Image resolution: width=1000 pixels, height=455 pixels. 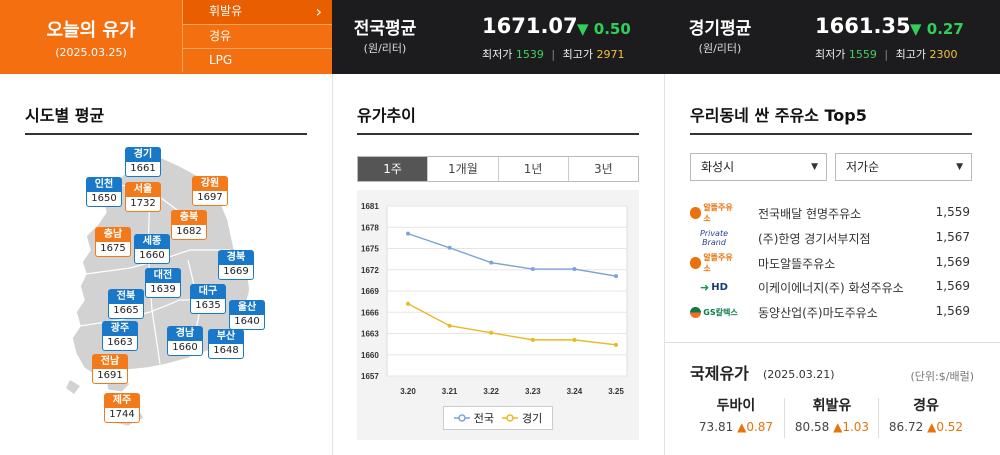 What do you see at coordinates (143, 204) in the screenshot?
I see `region-value: 1732` at bounding box center [143, 204].